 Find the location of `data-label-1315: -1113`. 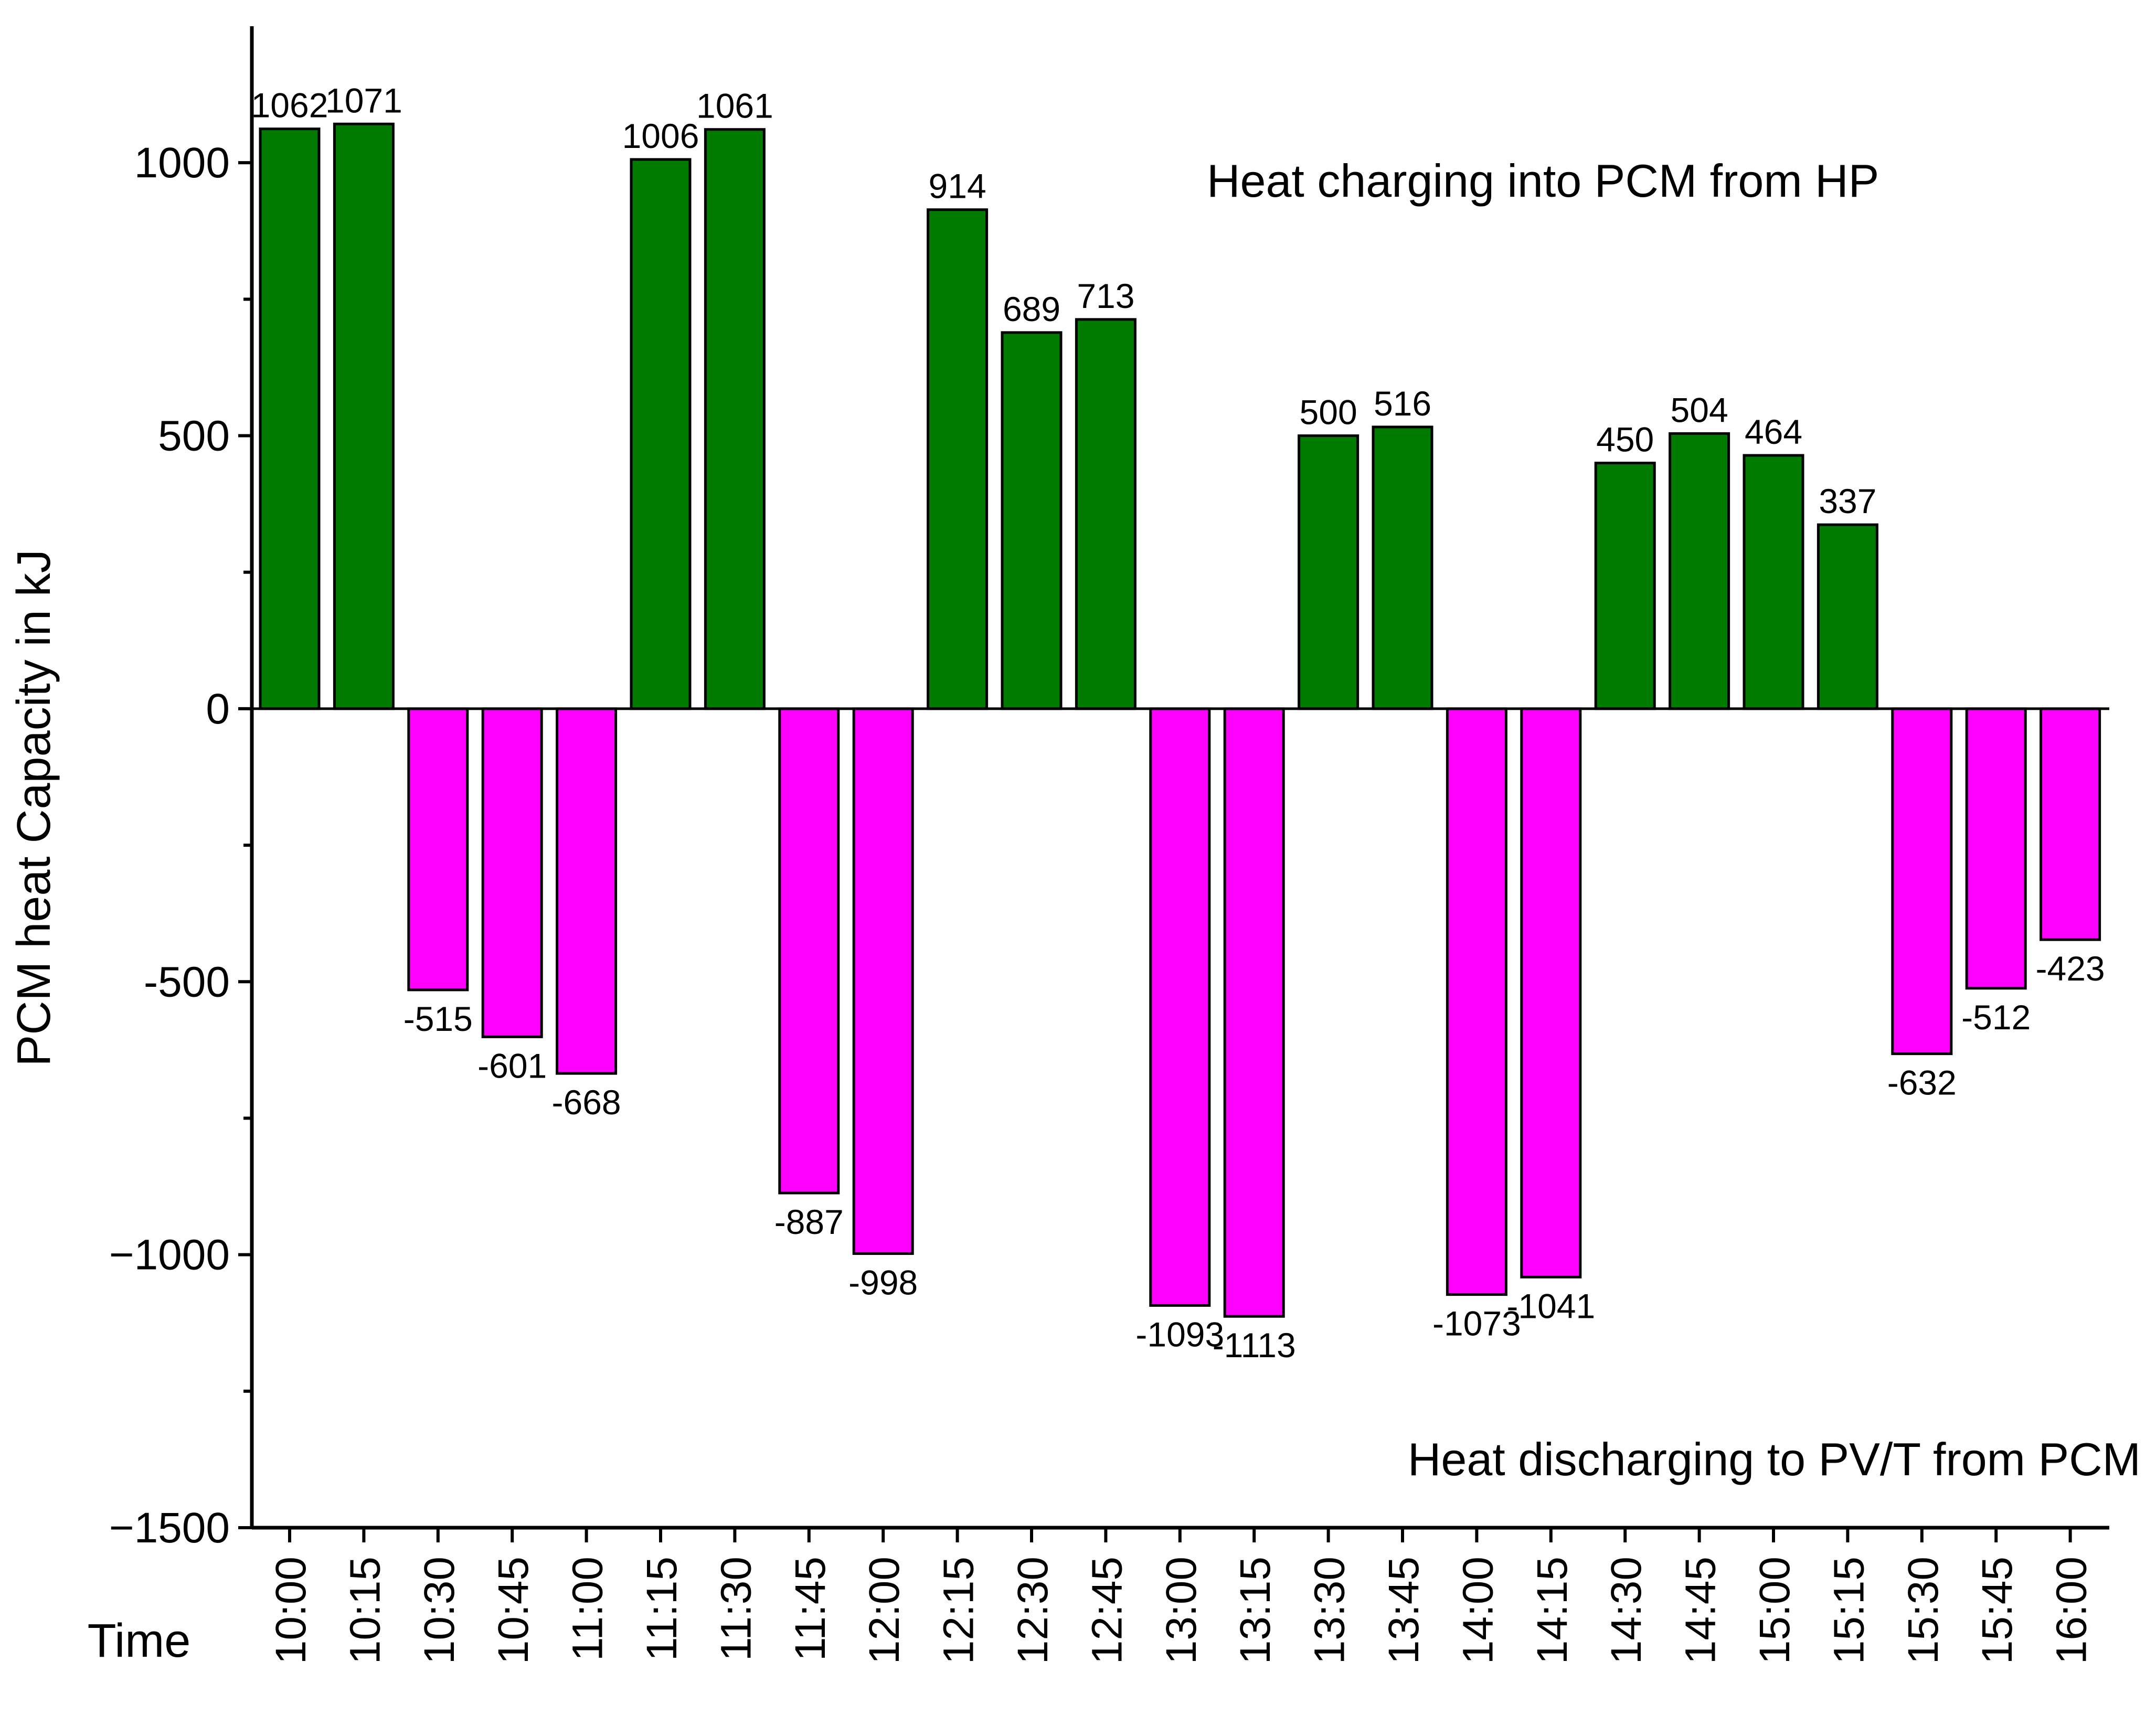

data-label-1315: -1113 is located at coordinates (1254, 1345).